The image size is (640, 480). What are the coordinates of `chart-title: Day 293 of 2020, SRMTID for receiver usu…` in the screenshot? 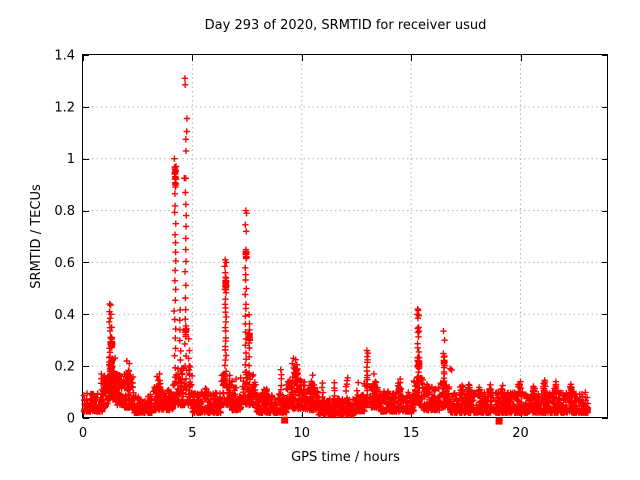 It's located at (346, 25).